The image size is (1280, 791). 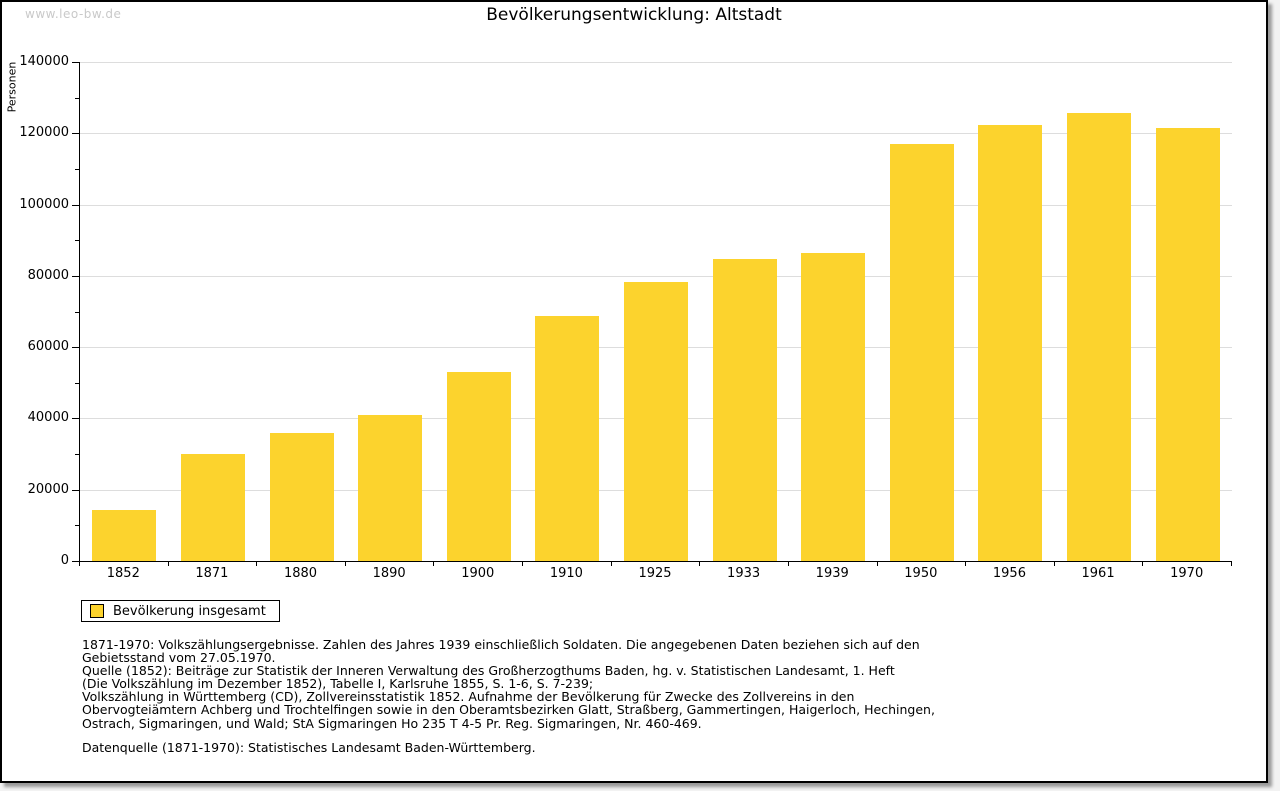 I want to click on y-tick-label: 100000, so click(x=44, y=204).